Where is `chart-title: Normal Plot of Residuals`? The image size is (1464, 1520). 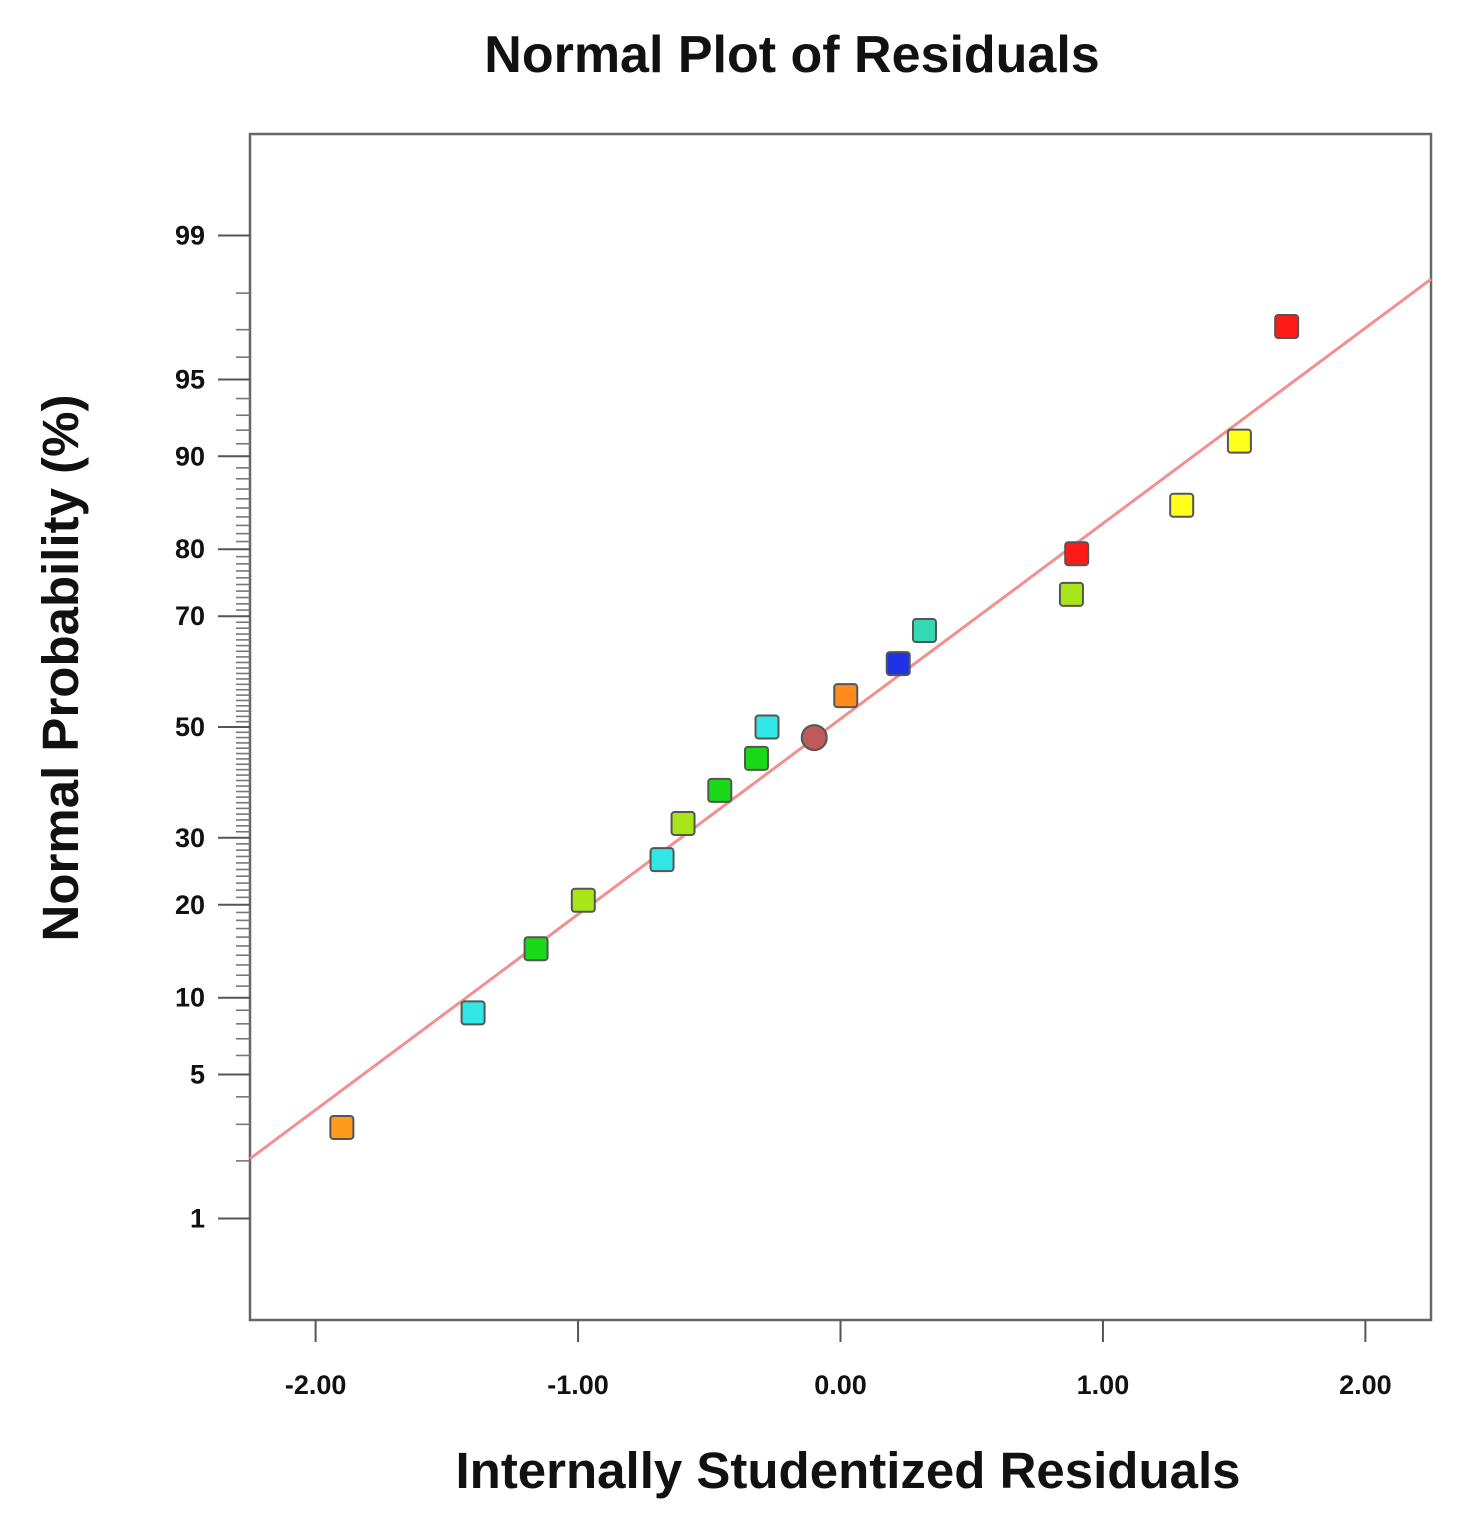 chart-title: Normal Plot of Residuals is located at coordinates (791, 55).